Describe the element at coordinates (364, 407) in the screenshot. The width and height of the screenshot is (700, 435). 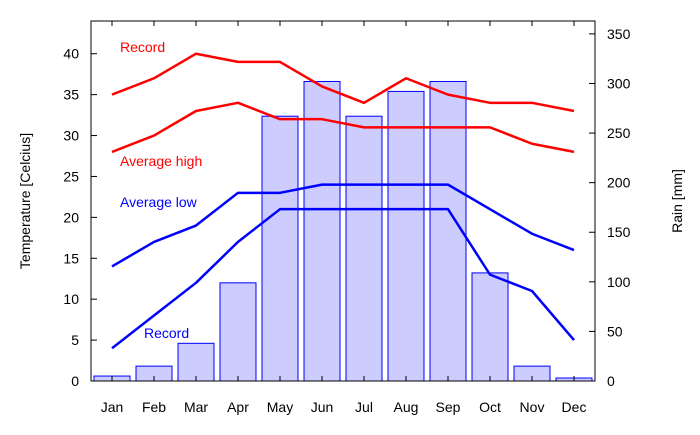
I see `x-tick-label: Jul` at that location.